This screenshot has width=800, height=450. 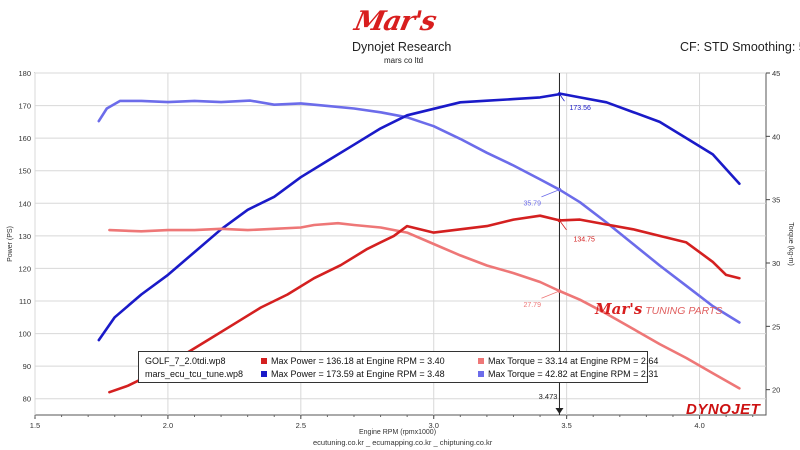 I want to click on legend-torque-stock: Max Torque = 33.14 at Engine RPM = 2.64, so click(x=568, y=361).